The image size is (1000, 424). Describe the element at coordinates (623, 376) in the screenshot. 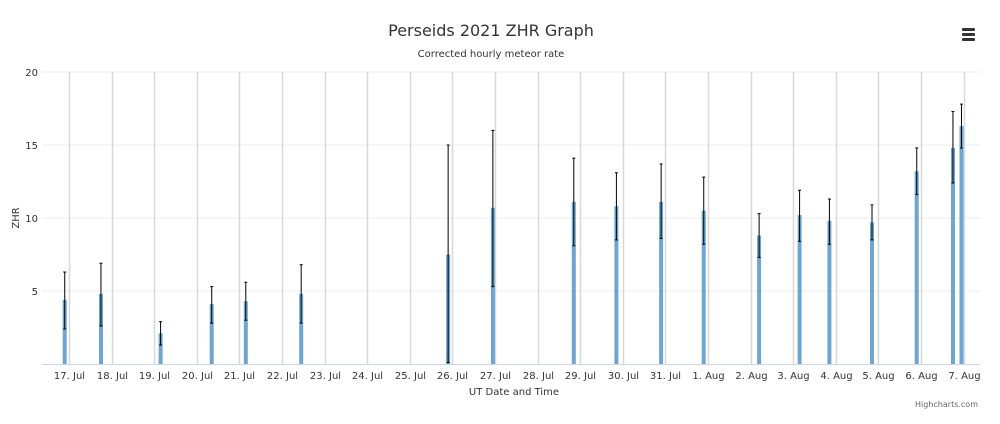

I see `x-tick-label: 30. Jul` at that location.